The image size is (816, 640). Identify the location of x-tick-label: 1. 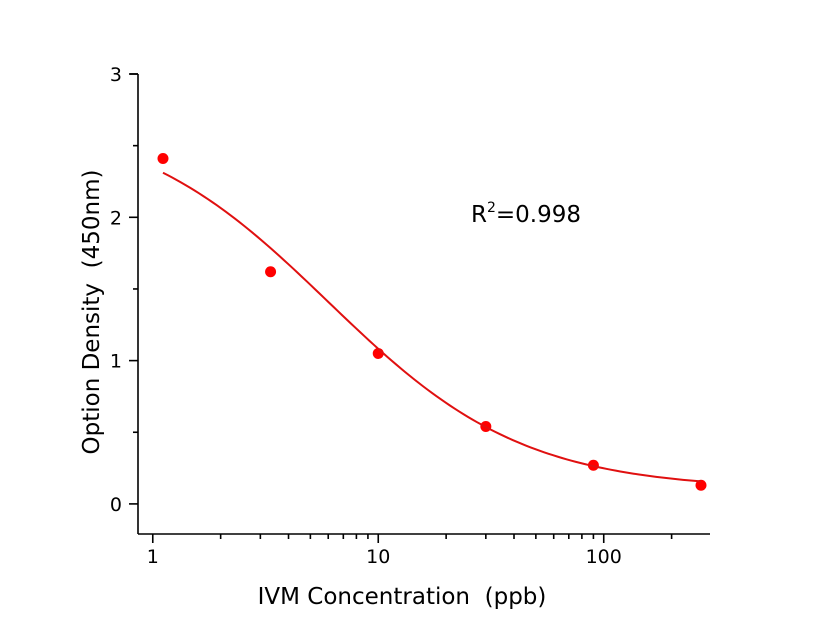
(153, 557).